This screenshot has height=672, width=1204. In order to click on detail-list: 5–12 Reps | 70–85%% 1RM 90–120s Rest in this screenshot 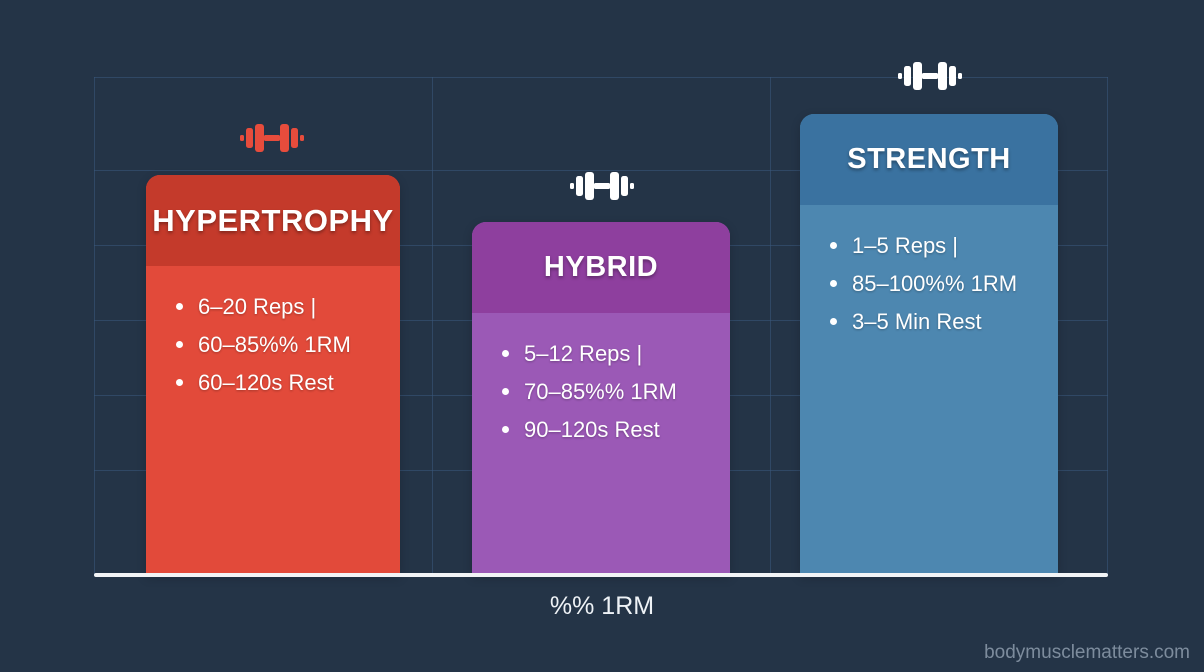, I will do `click(615, 391)`.